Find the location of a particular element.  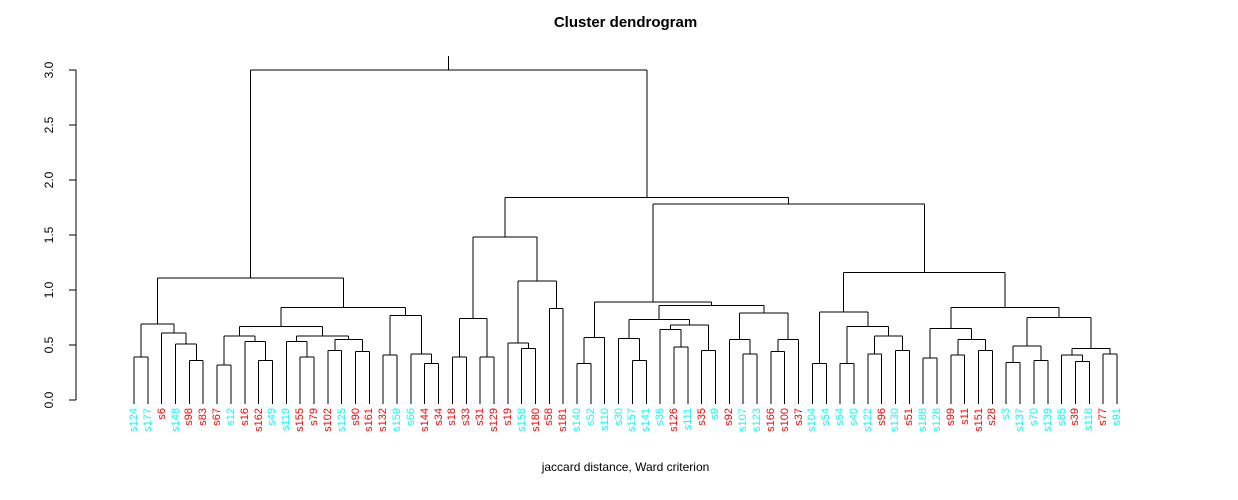

leaf-label: s18 is located at coordinates (452, 417).